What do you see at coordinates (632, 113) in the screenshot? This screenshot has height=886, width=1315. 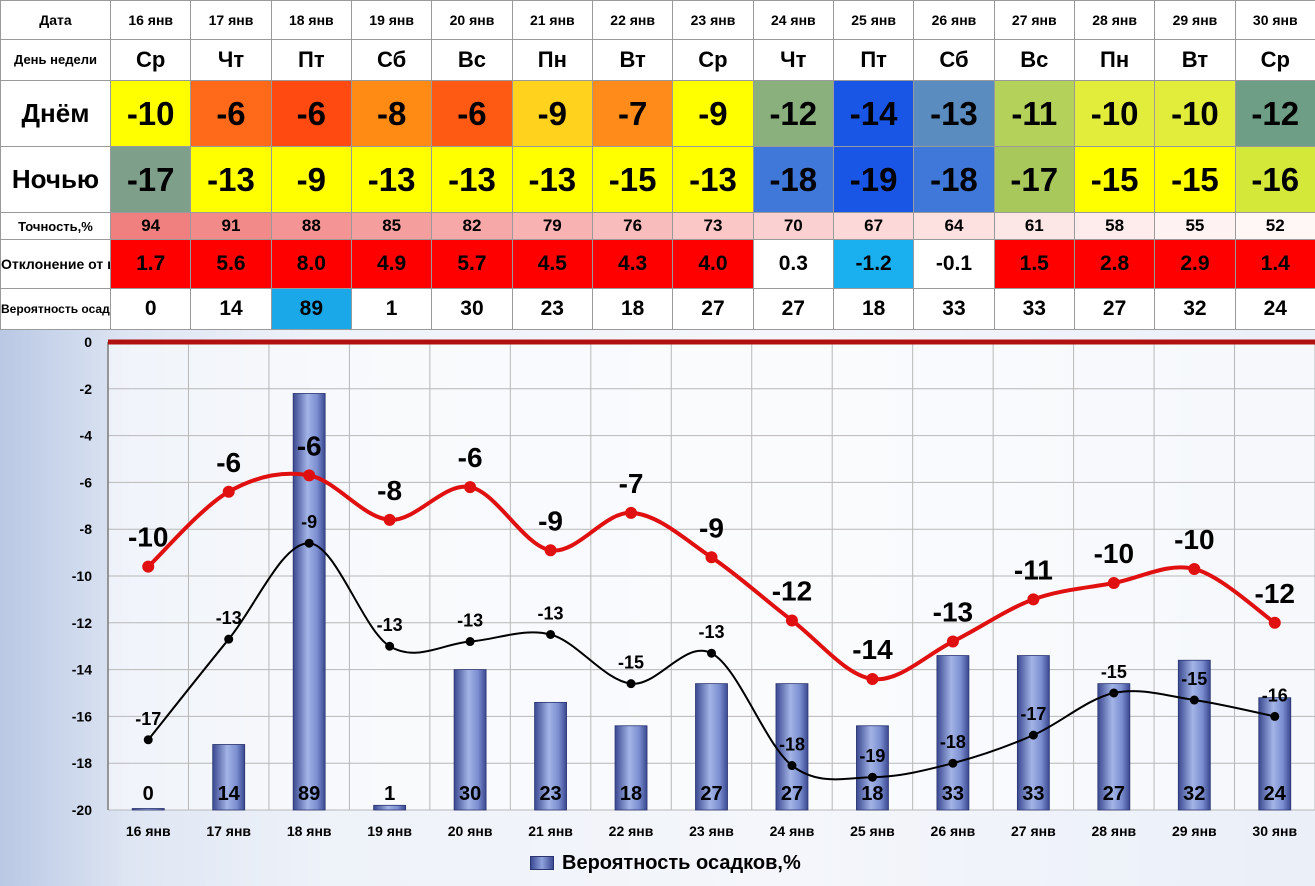 I see `day-temp-cell: -7` at bounding box center [632, 113].